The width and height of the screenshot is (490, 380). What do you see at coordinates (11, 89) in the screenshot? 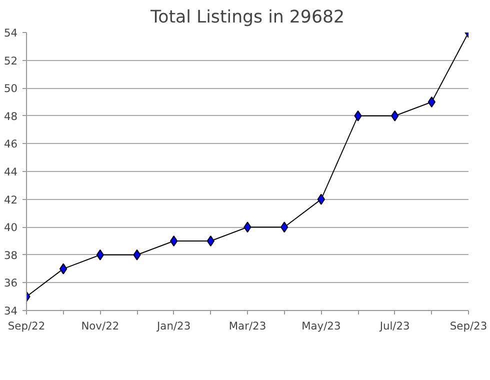
I see `y-tick-label: 50` at bounding box center [11, 89].